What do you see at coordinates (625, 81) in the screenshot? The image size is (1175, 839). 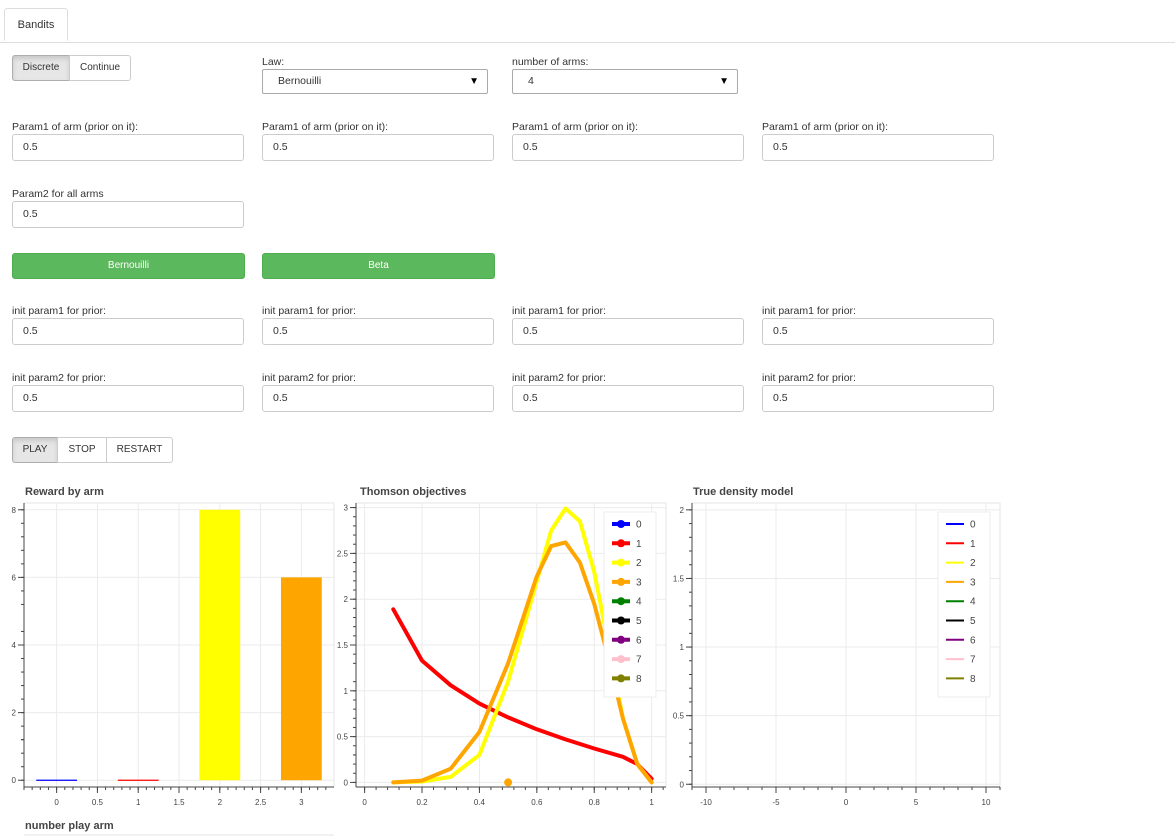 I see `arms-select: 4 ▼` at bounding box center [625, 81].